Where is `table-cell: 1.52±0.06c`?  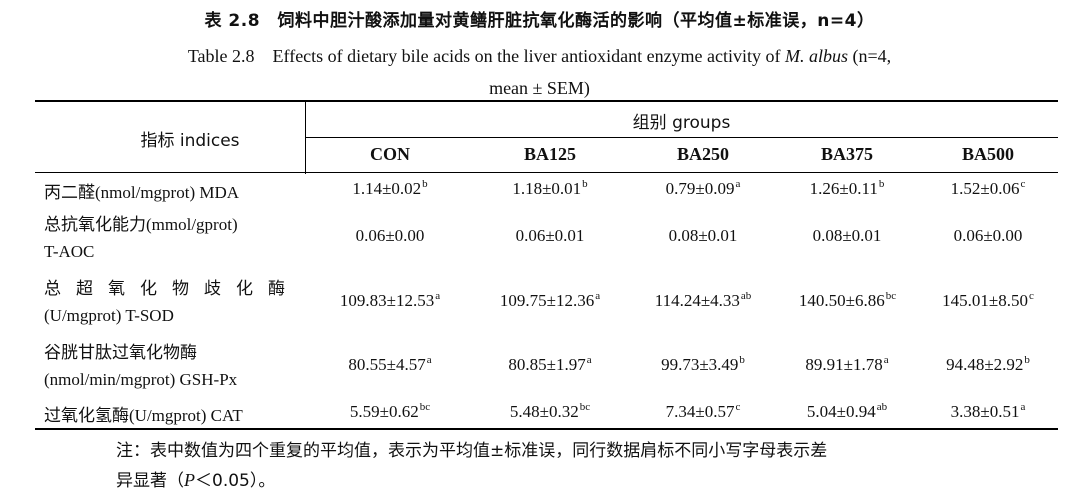
table-cell: 1.52±0.06c is located at coordinates (988, 188).